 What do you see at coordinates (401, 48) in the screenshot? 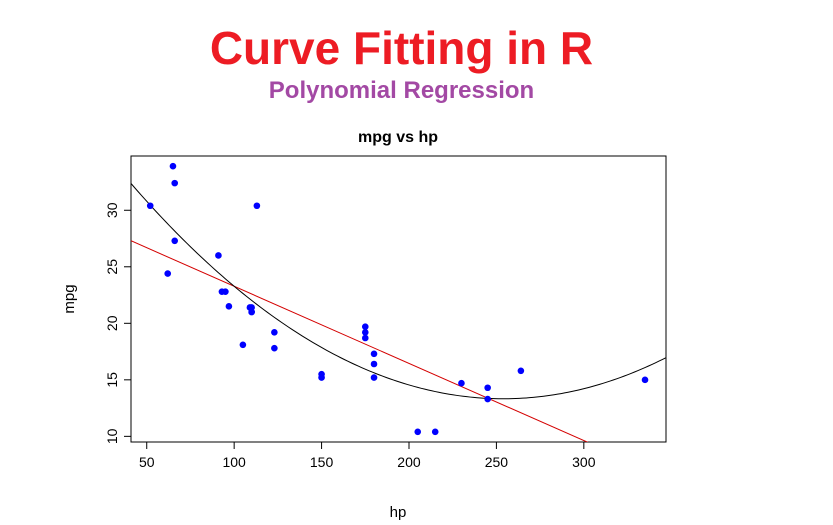
I see `page-title: Curve Fitting in R` at bounding box center [401, 48].